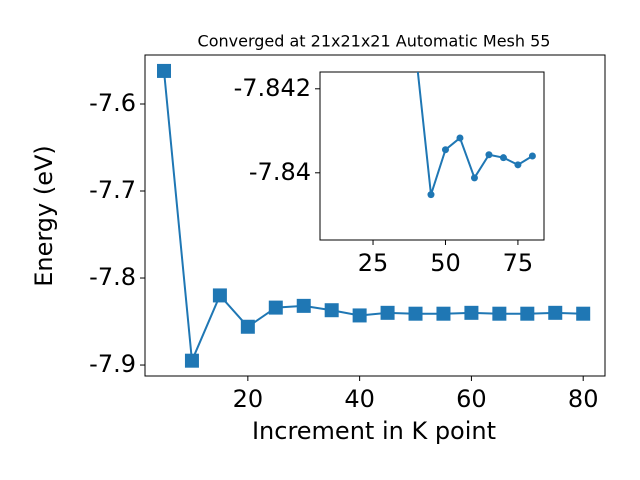 This screenshot has width=640, height=480. Describe the element at coordinates (471, 399) in the screenshot. I see `x-tick-label: 60` at that location.